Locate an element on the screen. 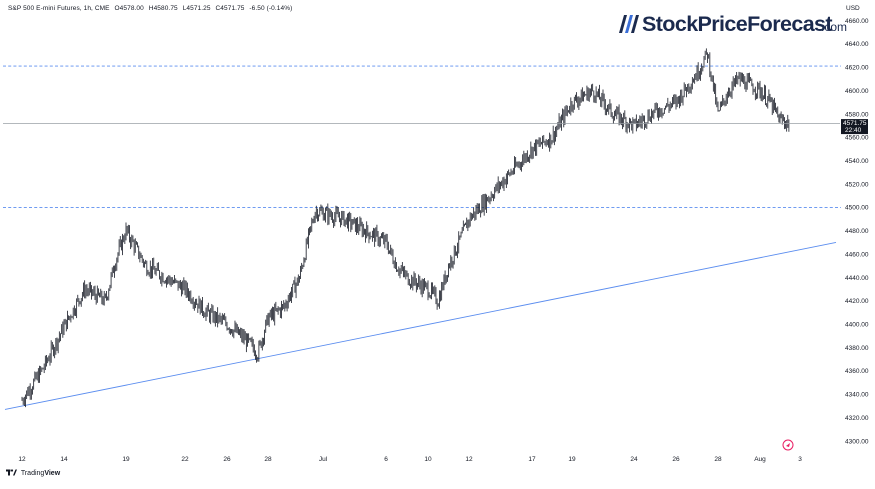 Image resolution: width=875 pixels, height=489 pixels. y-tick-label: 4660.00 is located at coordinates (857, 21).